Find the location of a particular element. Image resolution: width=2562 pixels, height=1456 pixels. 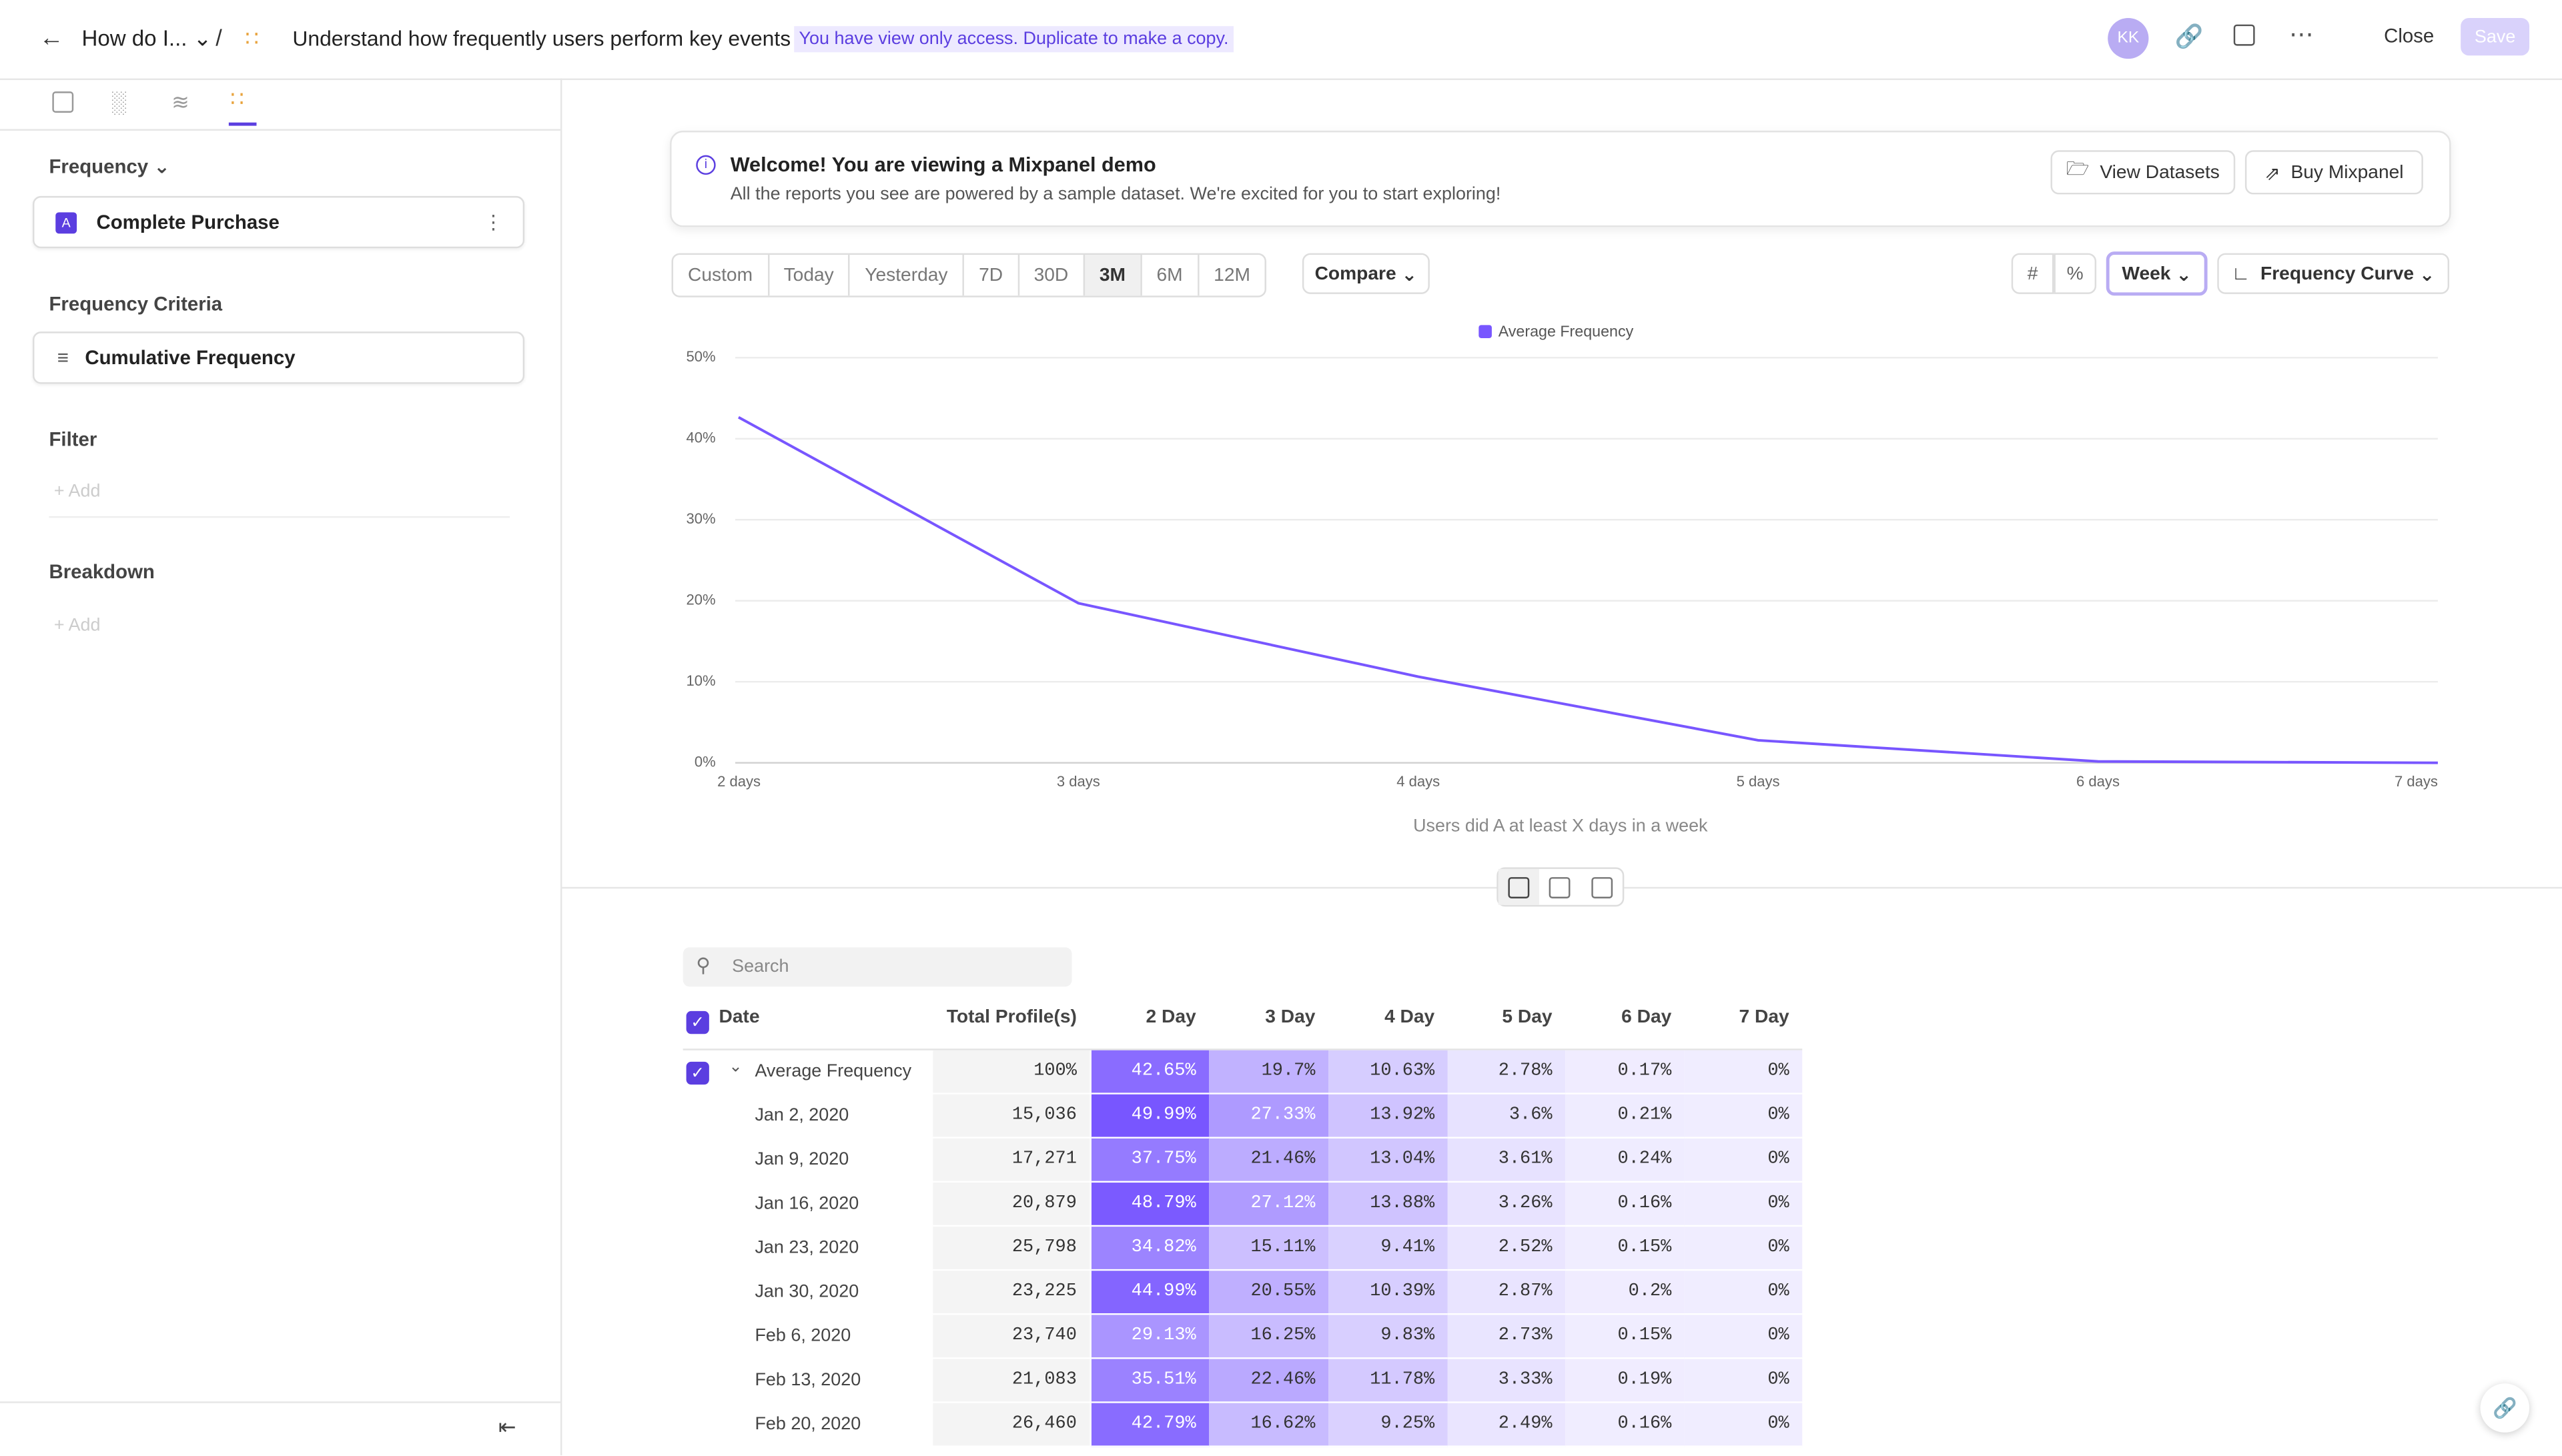

column-header: Total Profile(s) is located at coordinates (1012, 1018).